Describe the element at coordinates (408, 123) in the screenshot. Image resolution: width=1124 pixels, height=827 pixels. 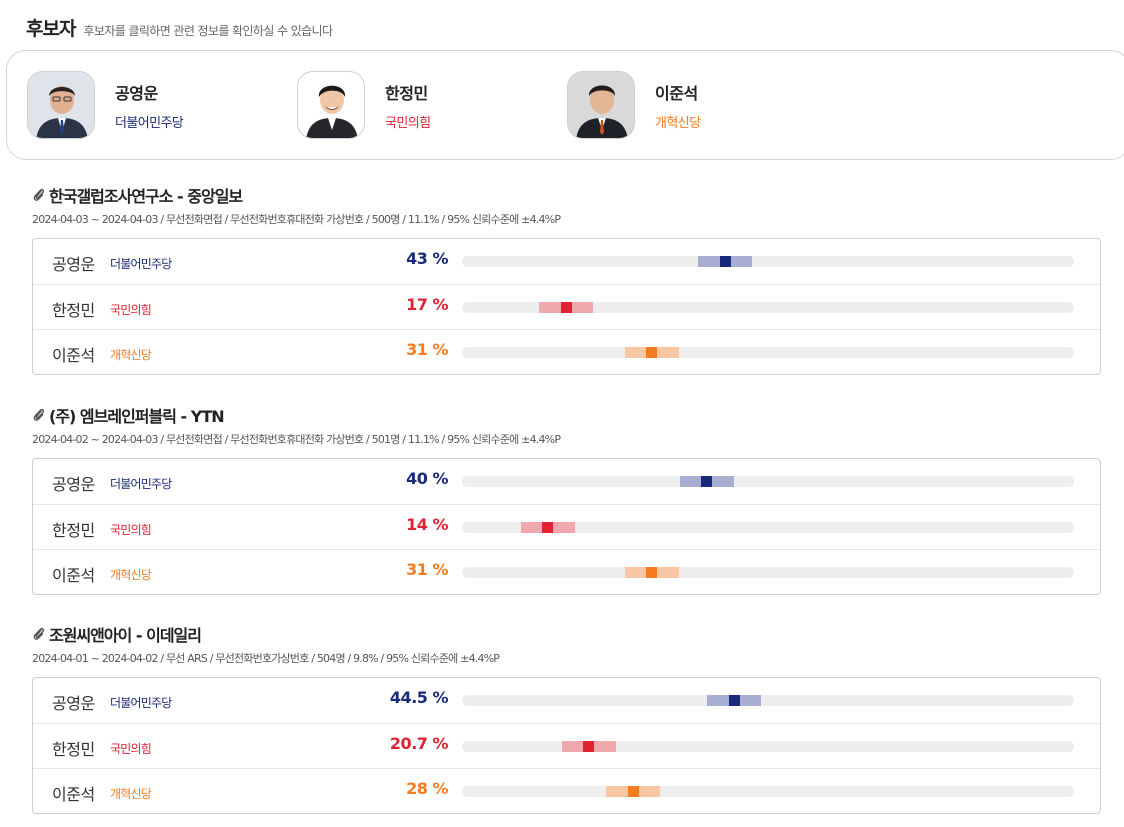
I see `candidate-party: 국민의힘` at that location.